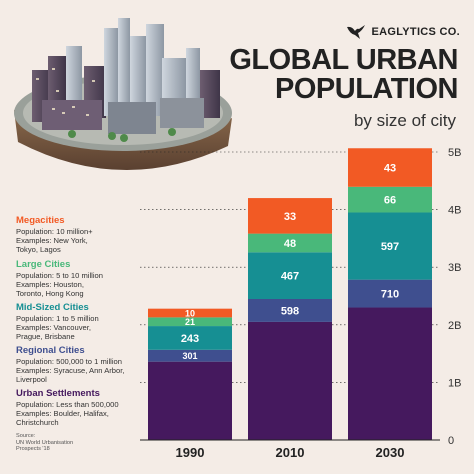 This screenshot has width=474, height=474. I want to click on data-label: 21, so click(190, 322).